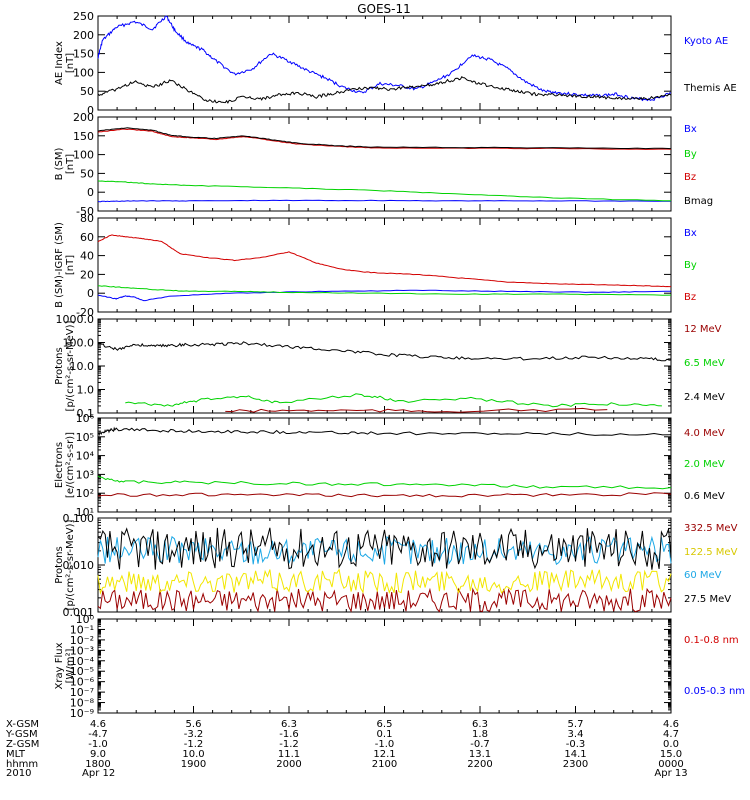 The height and width of the screenshot is (800, 750). What do you see at coordinates (384, 138) in the screenshot?
I see `series-line-bmag` at bounding box center [384, 138].